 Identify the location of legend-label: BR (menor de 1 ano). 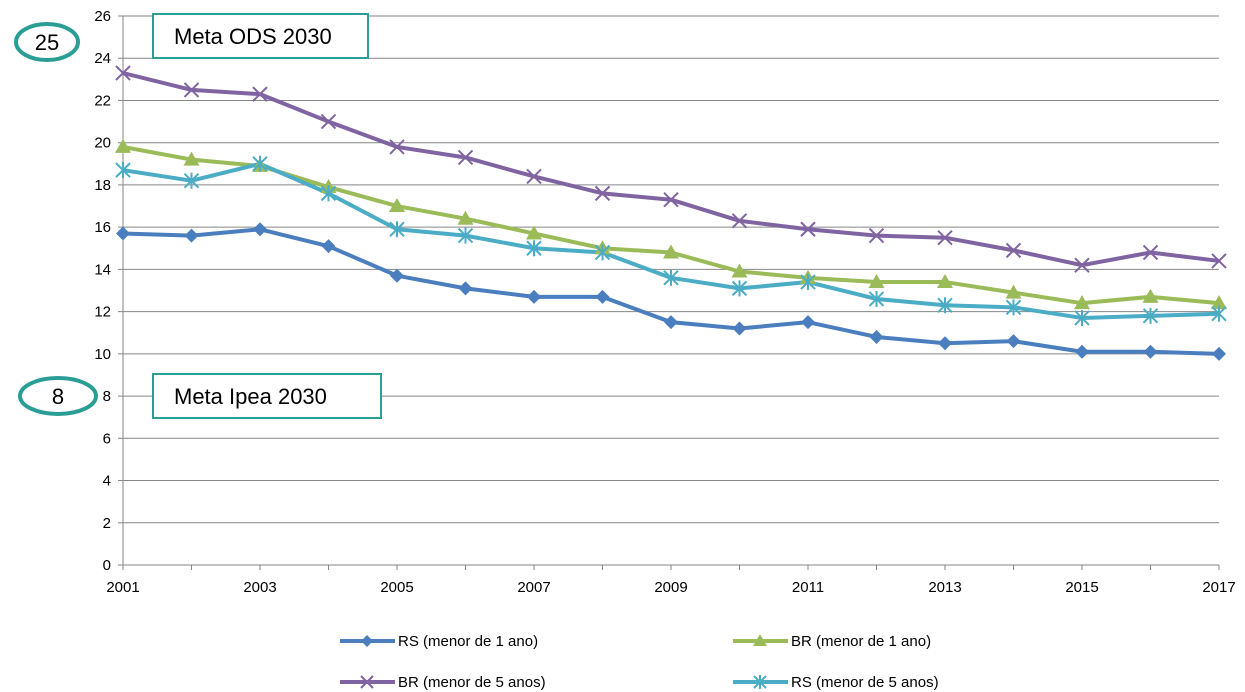
(861, 641).